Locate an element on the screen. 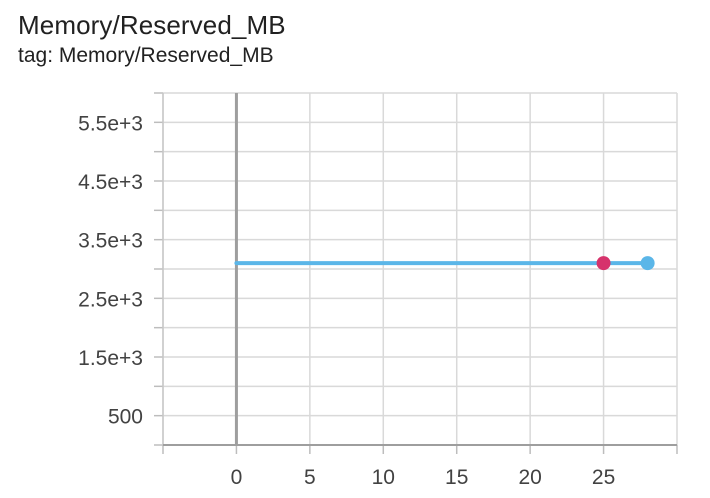 This screenshot has width=710, height=498. markers is located at coordinates (625, 263).